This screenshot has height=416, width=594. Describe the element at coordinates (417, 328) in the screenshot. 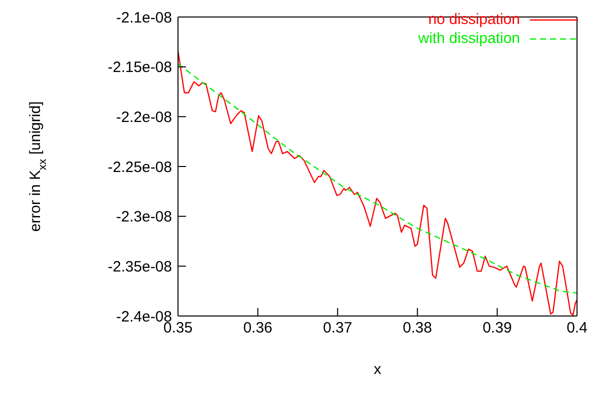

I see `x-tick-label: 0.38` at that location.